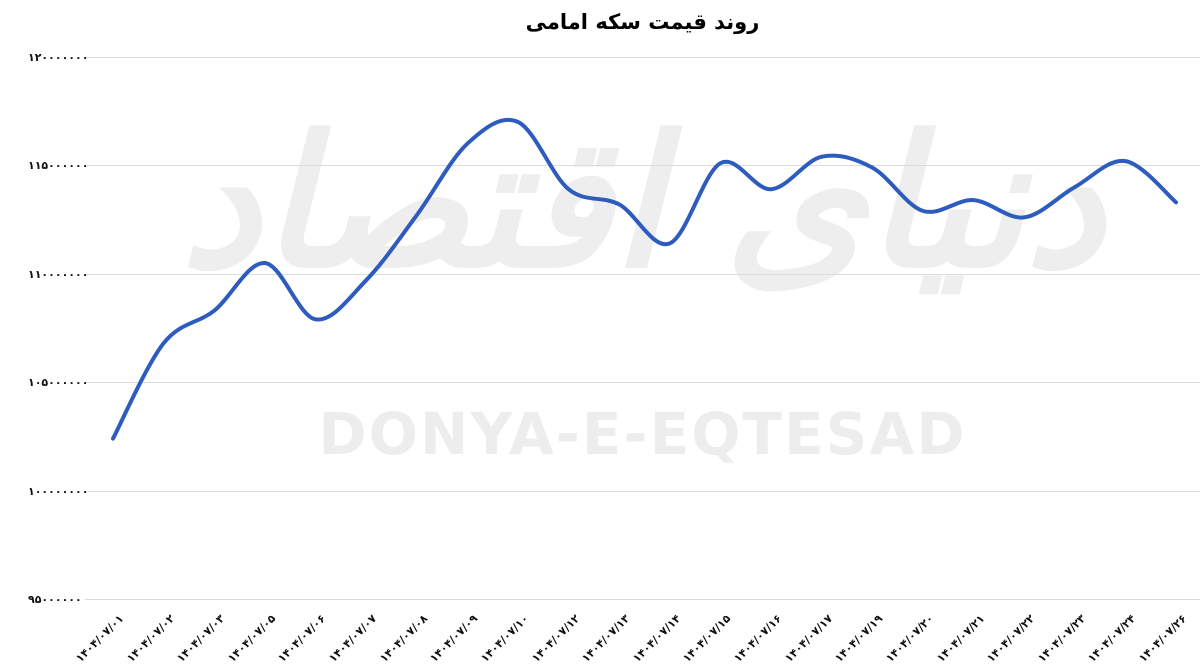 The height and width of the screenshot is (671, 1200). What do you see at coordinates (58, 383) in the screenshot?
I see `y-tick-label: ۱۰۵۰۰۰۰۰۰` at bounding box center [58, 383].